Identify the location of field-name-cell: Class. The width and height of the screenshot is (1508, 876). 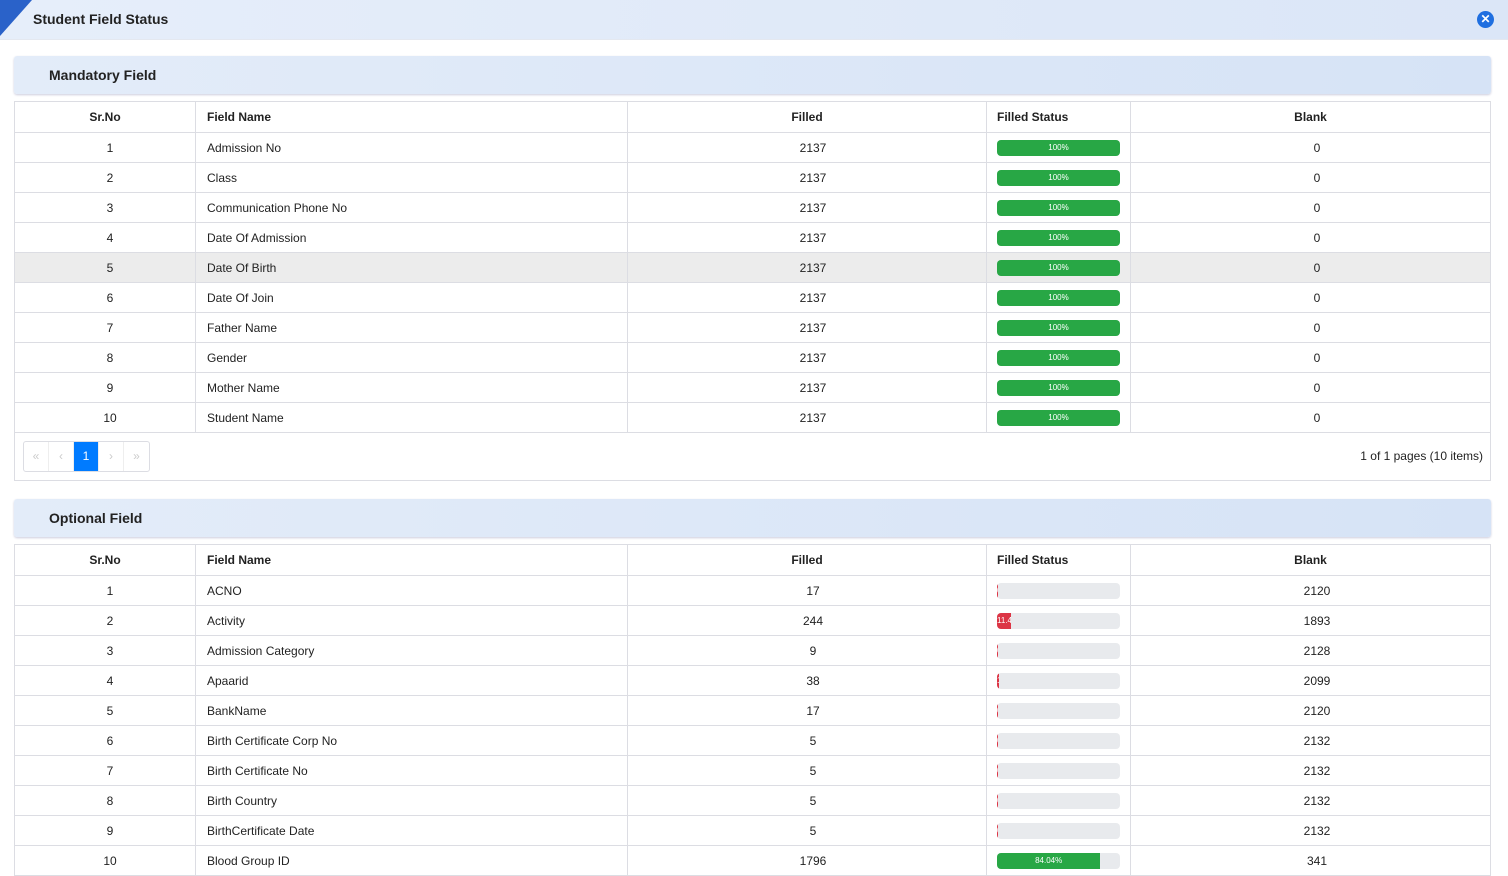
(412, 178).